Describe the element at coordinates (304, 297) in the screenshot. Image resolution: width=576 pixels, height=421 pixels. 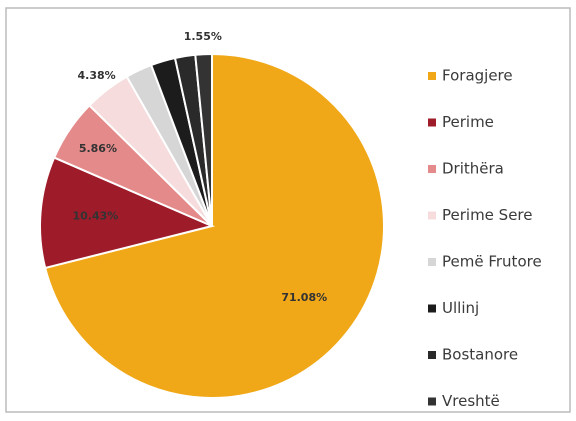
I see `data-label: 71.08%` at that location.